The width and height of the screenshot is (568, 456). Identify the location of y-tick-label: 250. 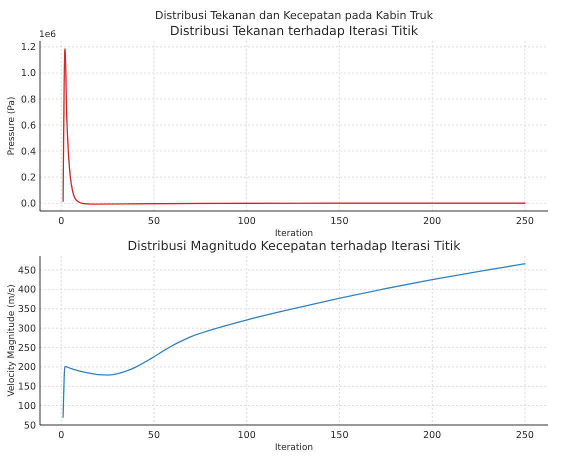
(27, 348).